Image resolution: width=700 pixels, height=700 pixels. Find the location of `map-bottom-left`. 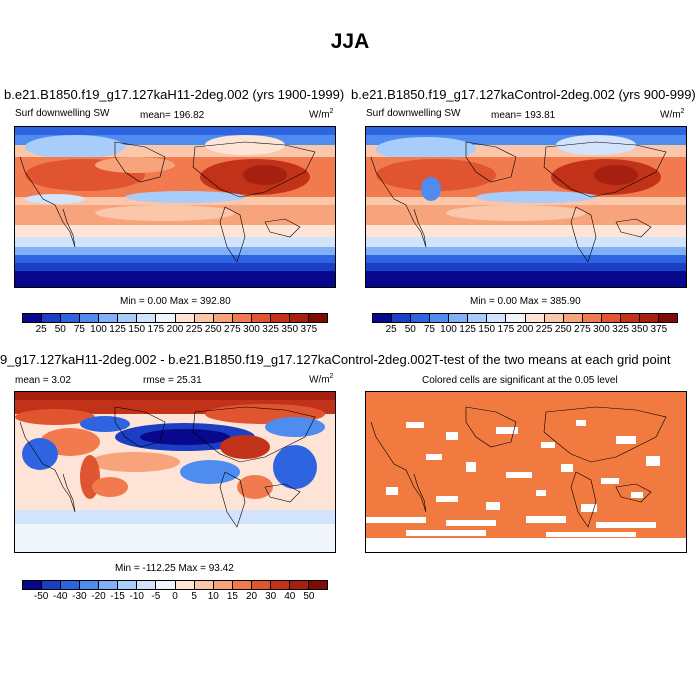

map-bottom-left is located at coordinates (175, 472).